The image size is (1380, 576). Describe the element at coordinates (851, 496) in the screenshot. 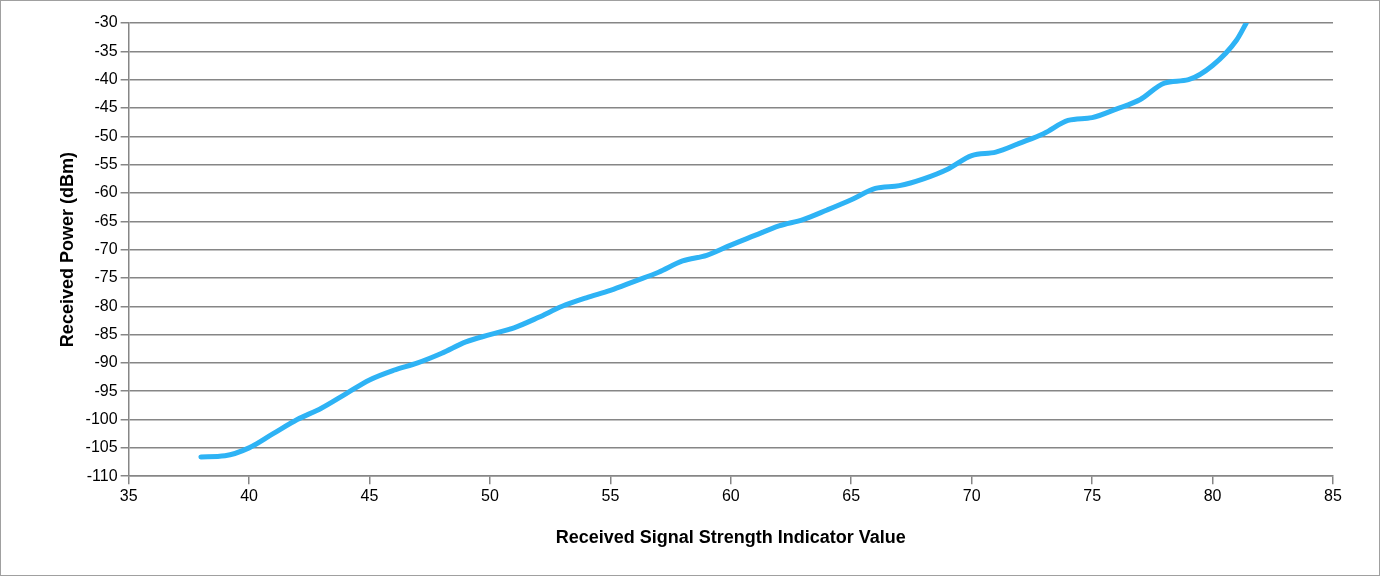

I see `x-tick-label: 65` at that location.